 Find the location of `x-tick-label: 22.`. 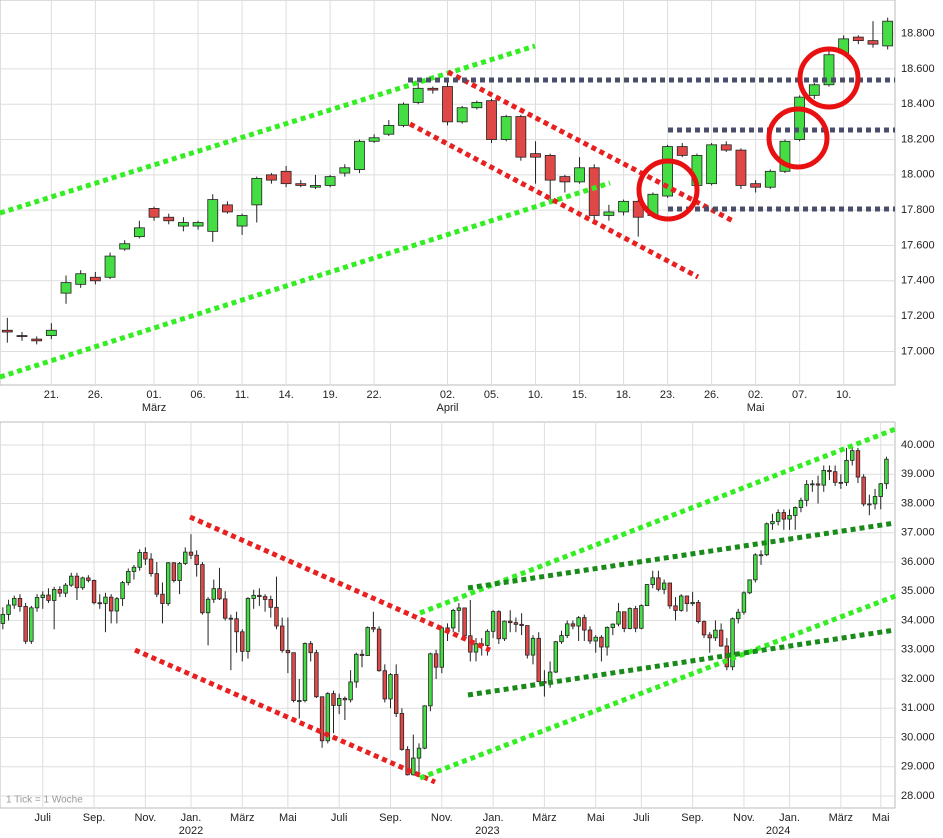

x-tick-label: 22. is located at coordinates (373, 395).